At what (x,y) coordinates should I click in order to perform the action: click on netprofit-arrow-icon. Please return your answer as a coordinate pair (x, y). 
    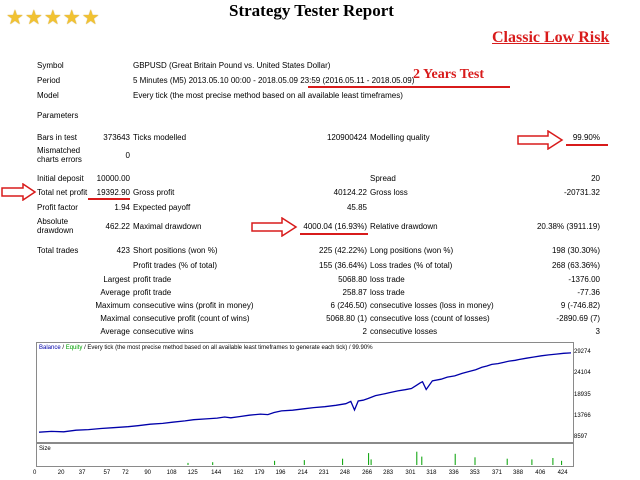
    Looking at the image, I should click on (19, 192).